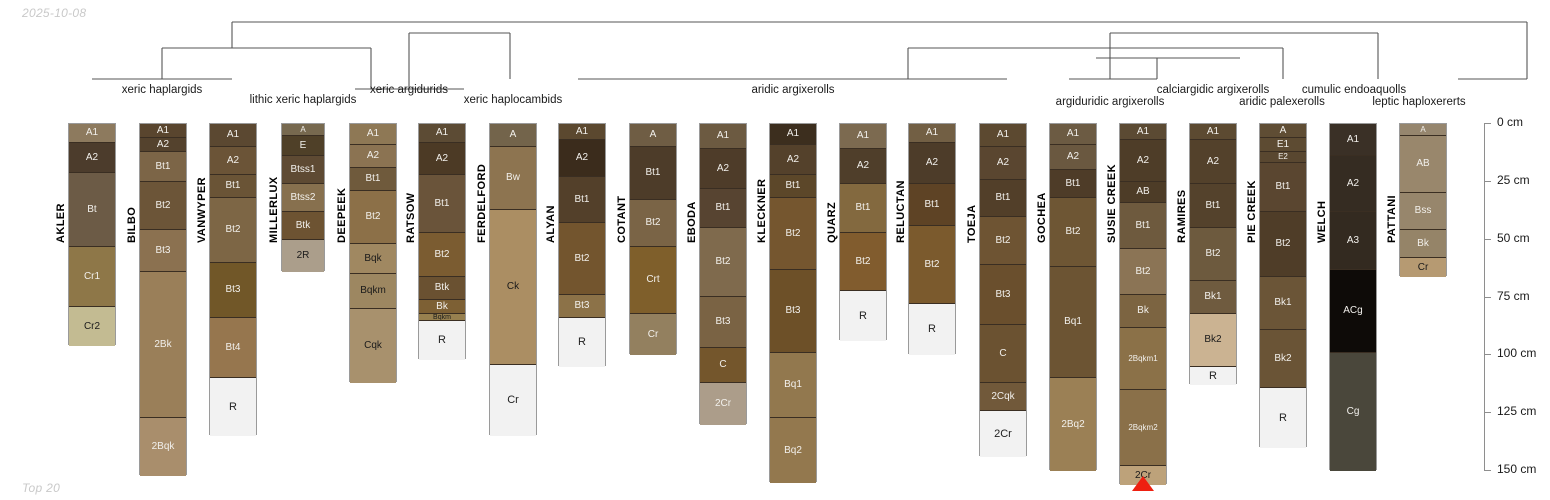 Image resolution: width=1550 pixels, height=500 pixels. I want to click on profile-column: A1 A2 Bt1 Bt2 Bt3 C 2Cr, so click(723, 274).